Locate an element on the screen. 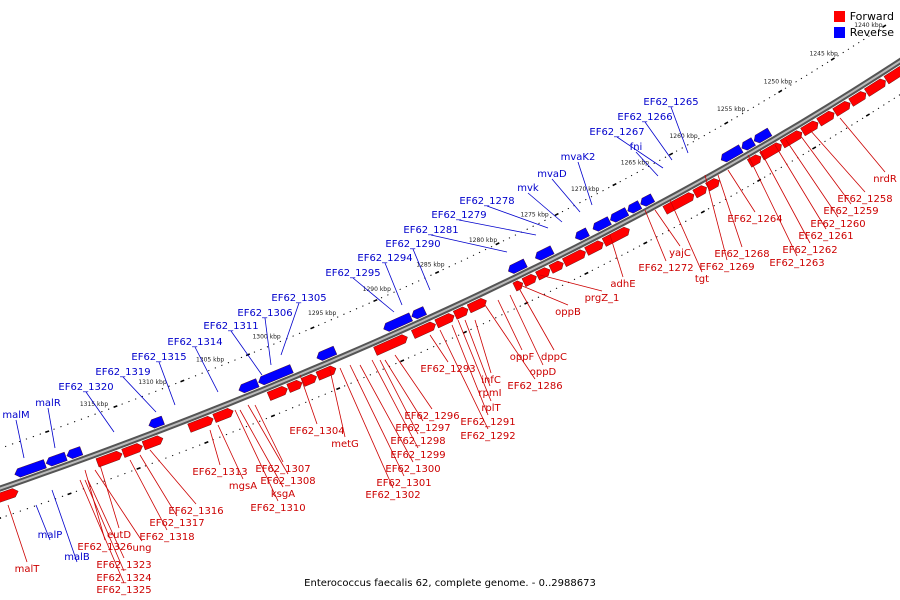 This screenshot has height=600, width=900. gene-label: EF62_1318 is located at coordinates (166, 537).